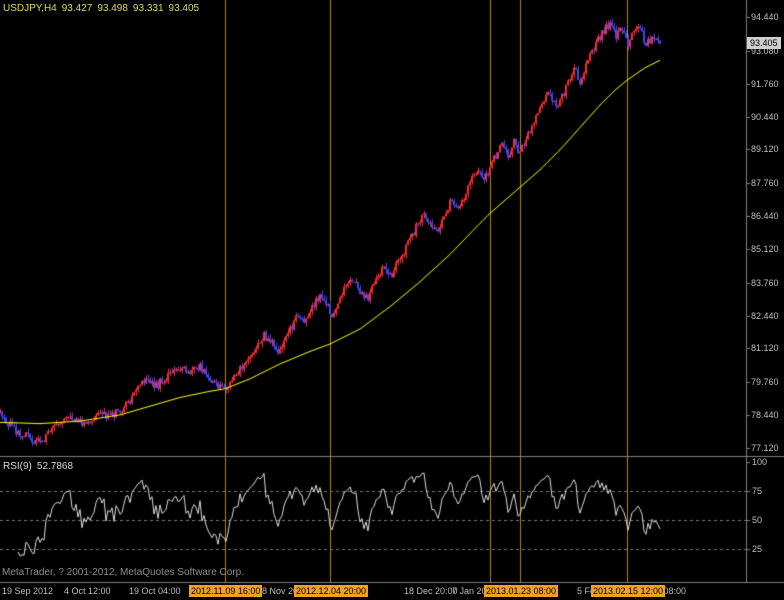  Describe the element at coordinates (764, 42) in the screenshot. I see `current-price-box: 93.405` at that location.